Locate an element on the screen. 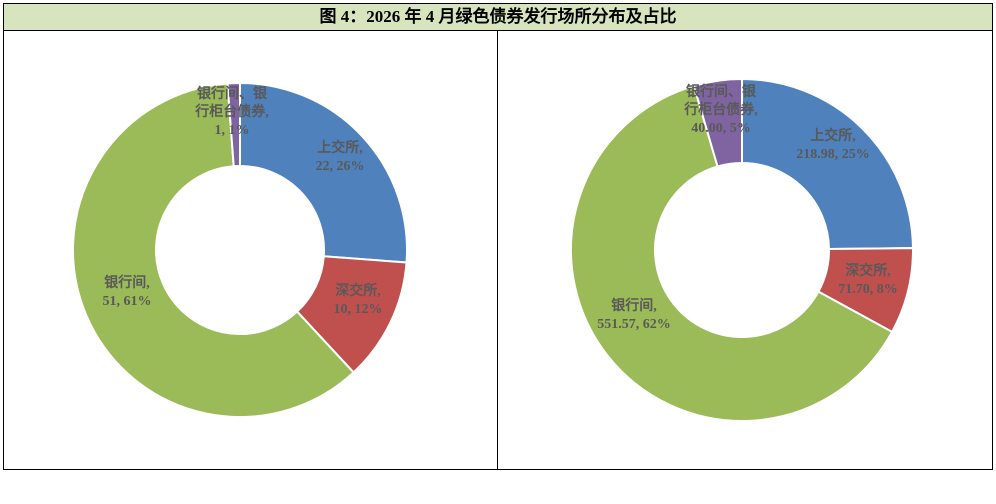 This screenshot has width=996, height=504. label-value: 1, 1% is located at coordinates (232, 130).